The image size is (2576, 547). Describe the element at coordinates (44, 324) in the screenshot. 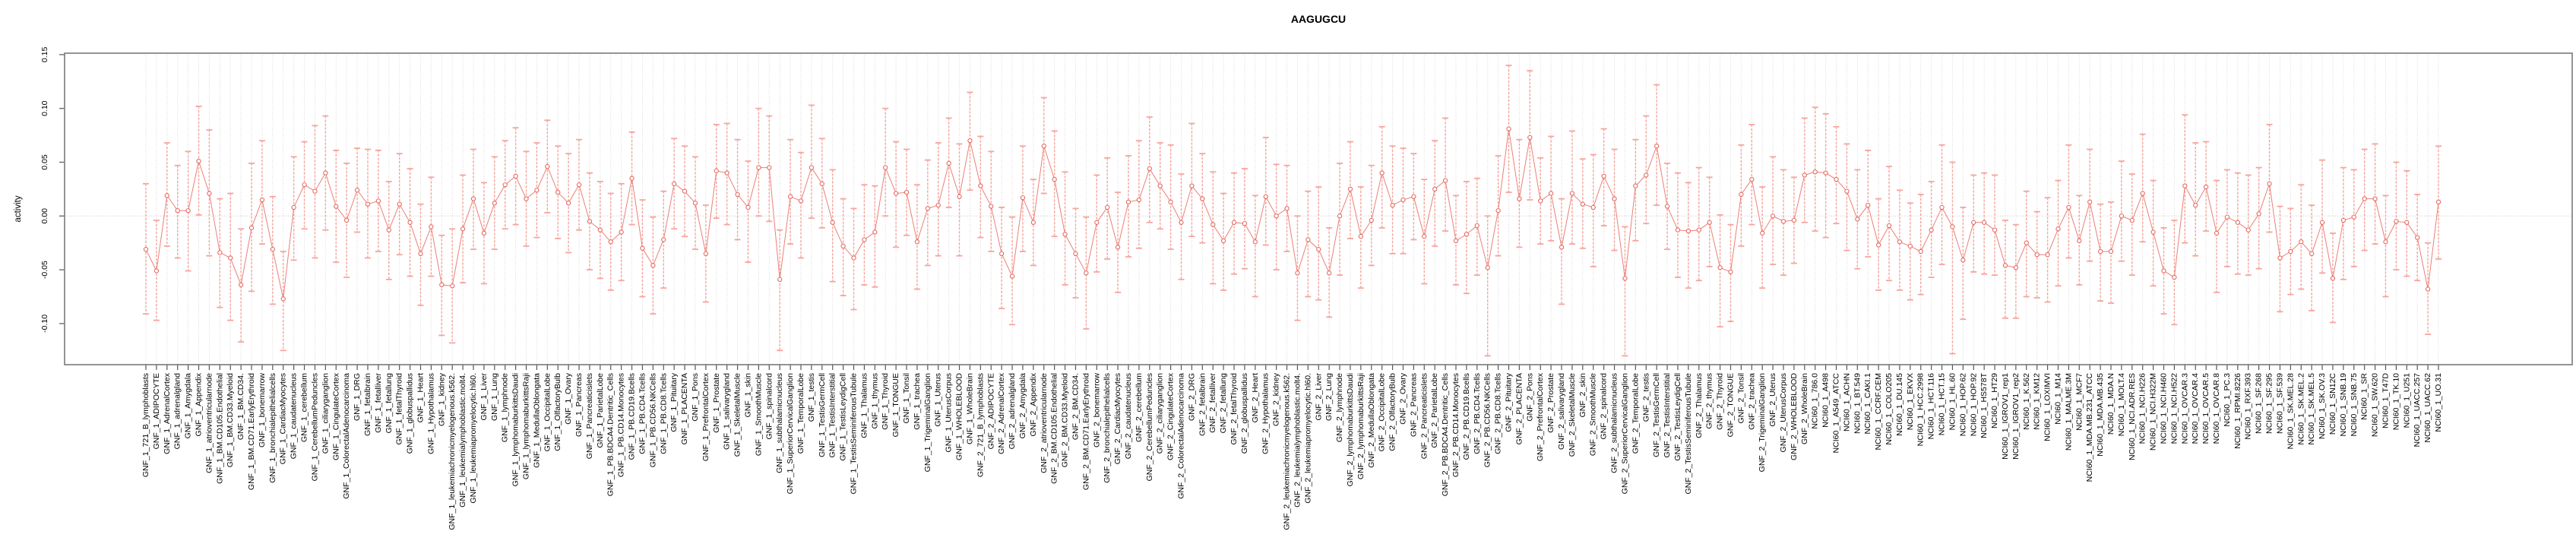

I see `y-tick-label: -0.10` at that location.